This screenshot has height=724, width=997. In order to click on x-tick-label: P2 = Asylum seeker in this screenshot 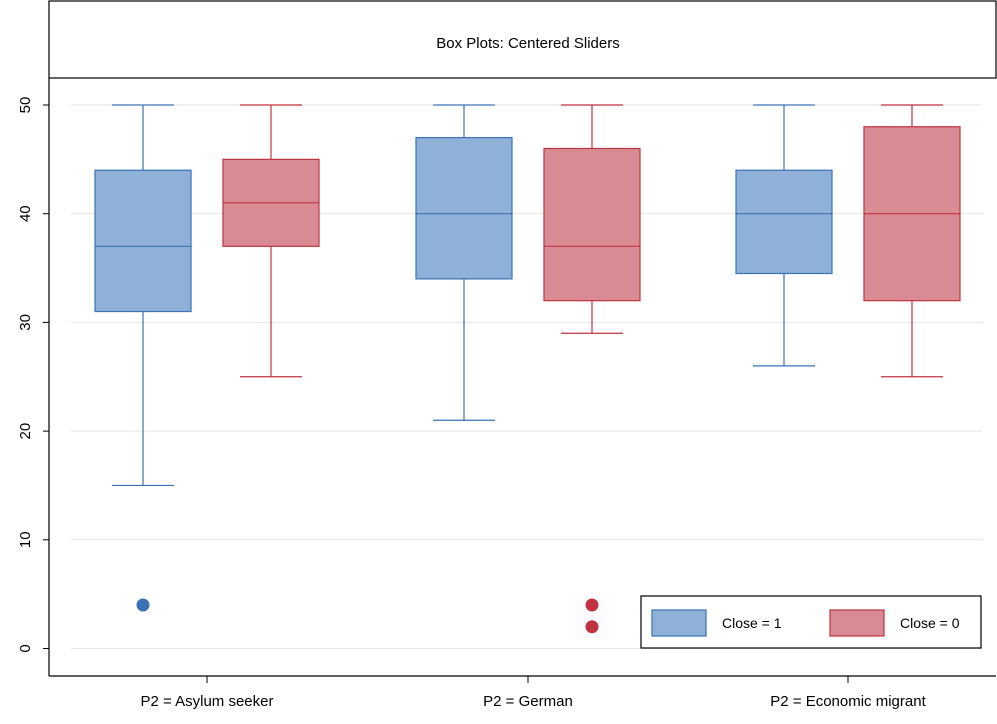, I will do `click(207, 701)`.